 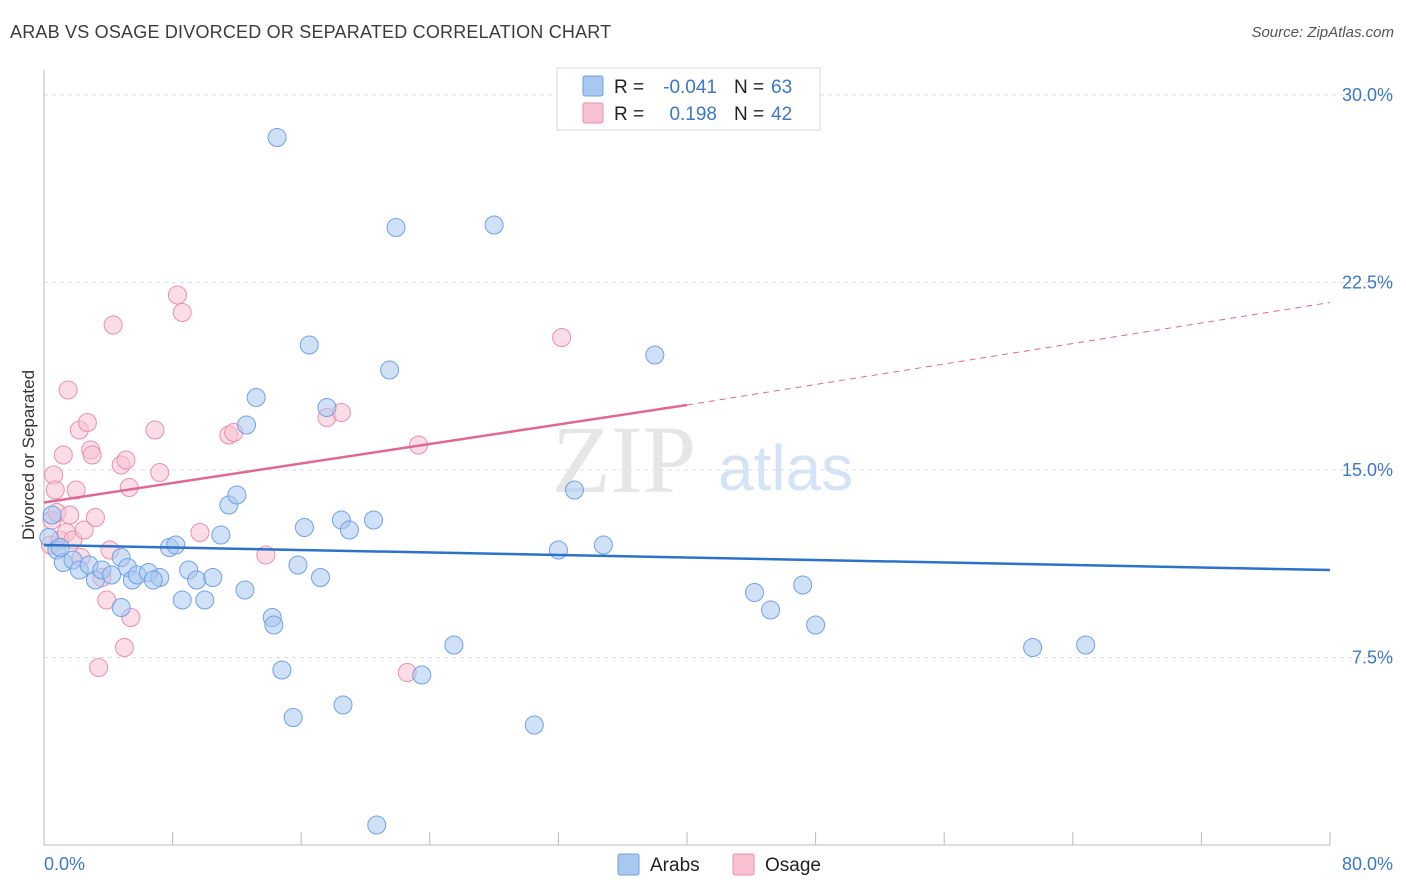 I want to click on watermark: ZIP atlas, so click(x=702, y=459).